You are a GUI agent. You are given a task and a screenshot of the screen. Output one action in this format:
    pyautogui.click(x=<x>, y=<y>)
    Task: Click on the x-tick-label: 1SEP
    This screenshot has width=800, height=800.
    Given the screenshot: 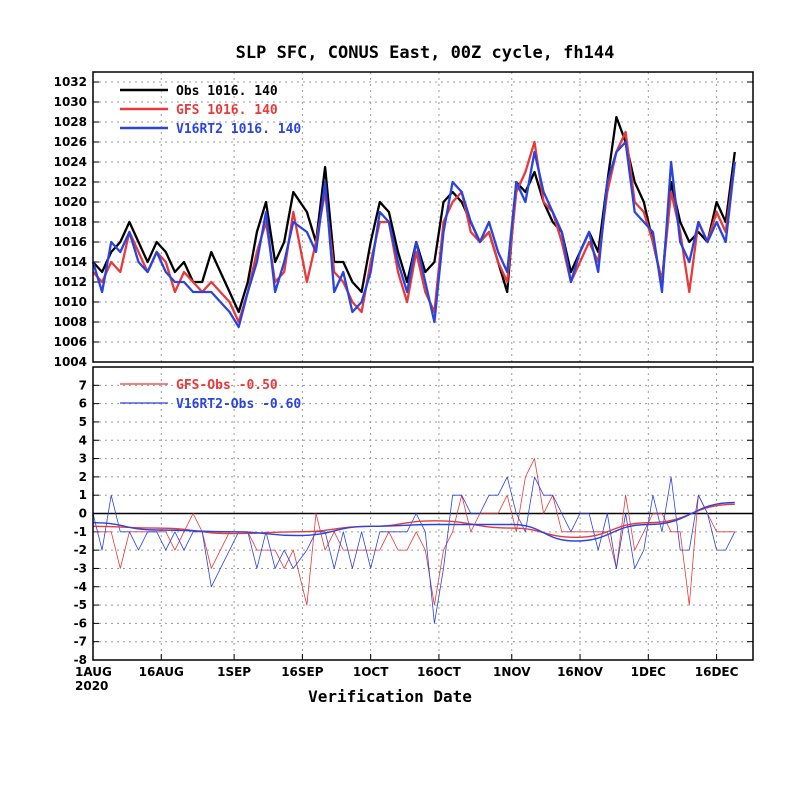 What is the action you would take?
    pyautogui.click(x=234, y=672)
    